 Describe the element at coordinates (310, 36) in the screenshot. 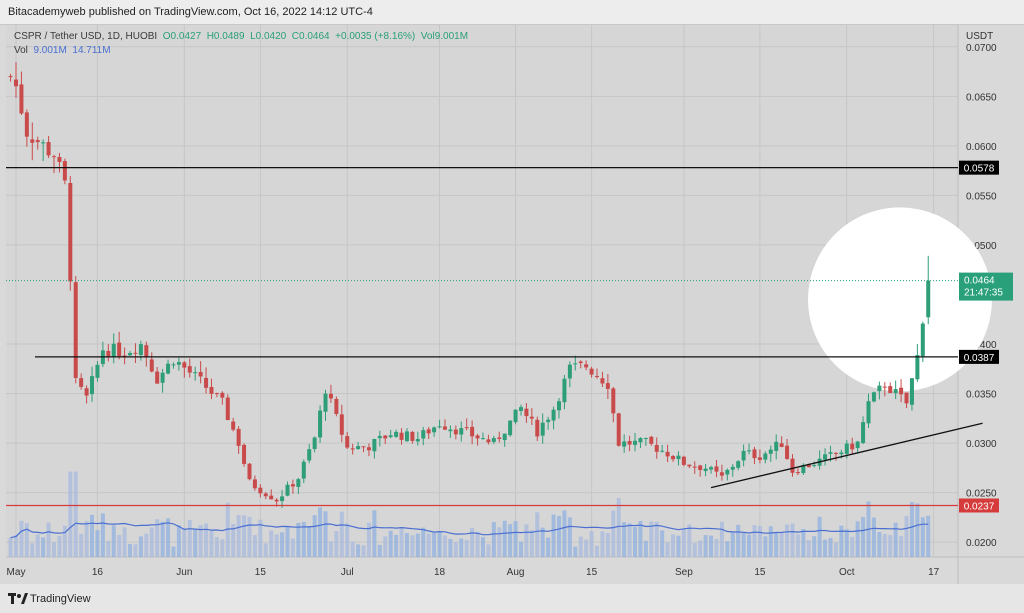

I see `close-value: C0.0464` at that location.